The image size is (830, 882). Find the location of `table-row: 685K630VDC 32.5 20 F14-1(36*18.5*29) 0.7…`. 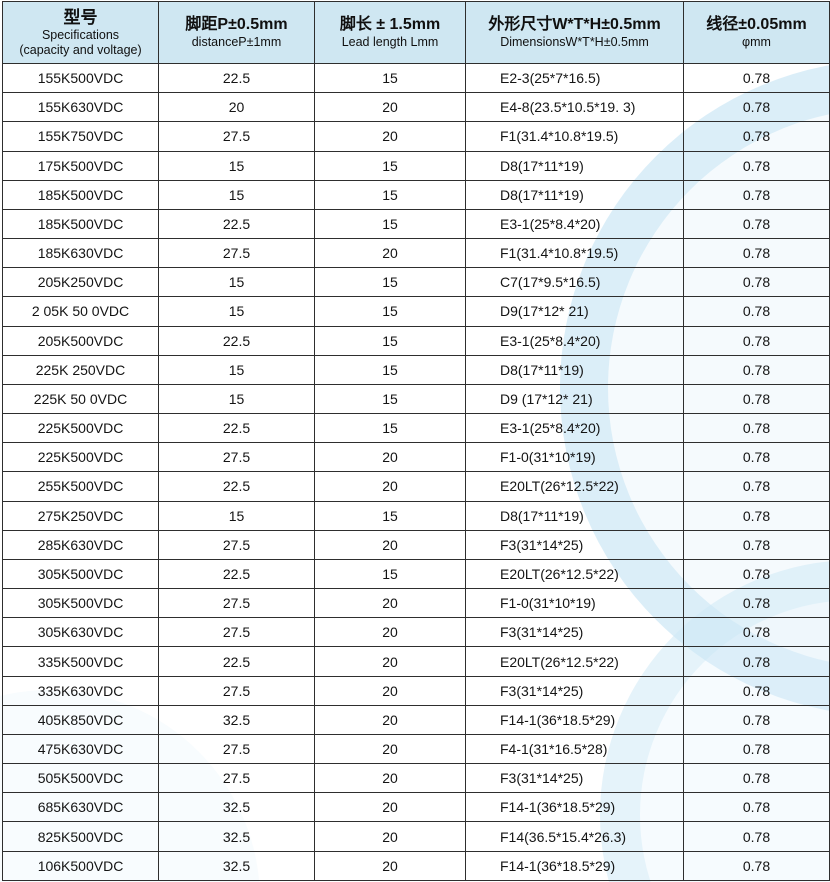

table-row: 685K630VDC 32.5 20 F14-1(36*18.5*29) 0.7… is located at coordinates (416, 807).